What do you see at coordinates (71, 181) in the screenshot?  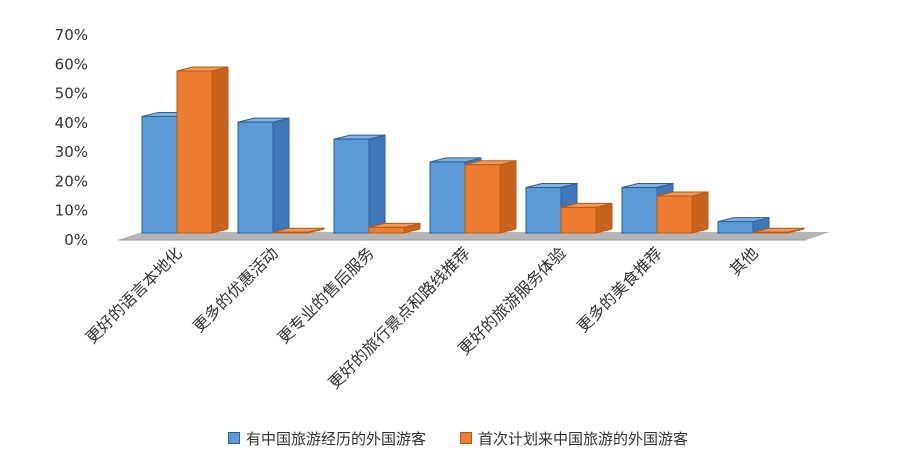 I see `y-tick-label: 20%` at bounding box center [71, 181].